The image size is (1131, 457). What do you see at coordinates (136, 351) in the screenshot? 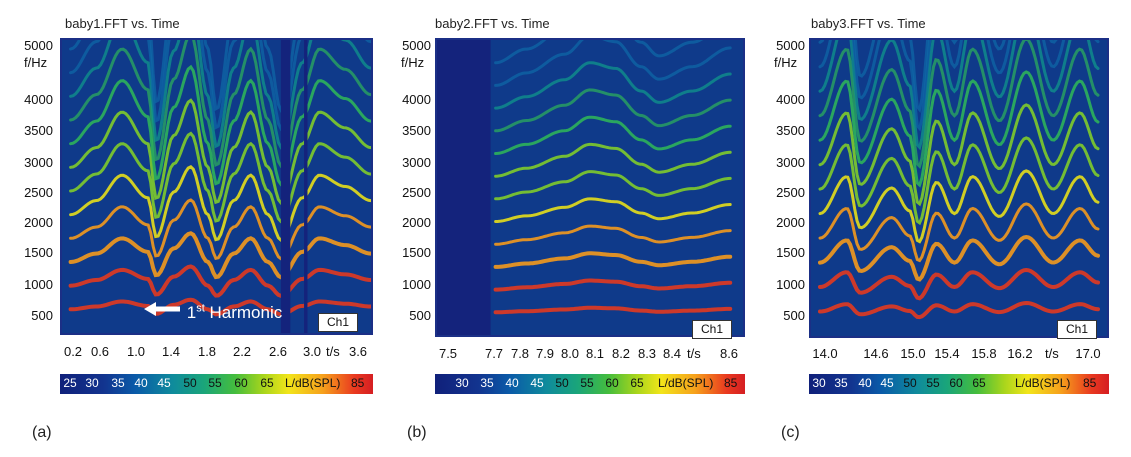
I see `x-tick: 1.0` at bounding box center [136, 351].